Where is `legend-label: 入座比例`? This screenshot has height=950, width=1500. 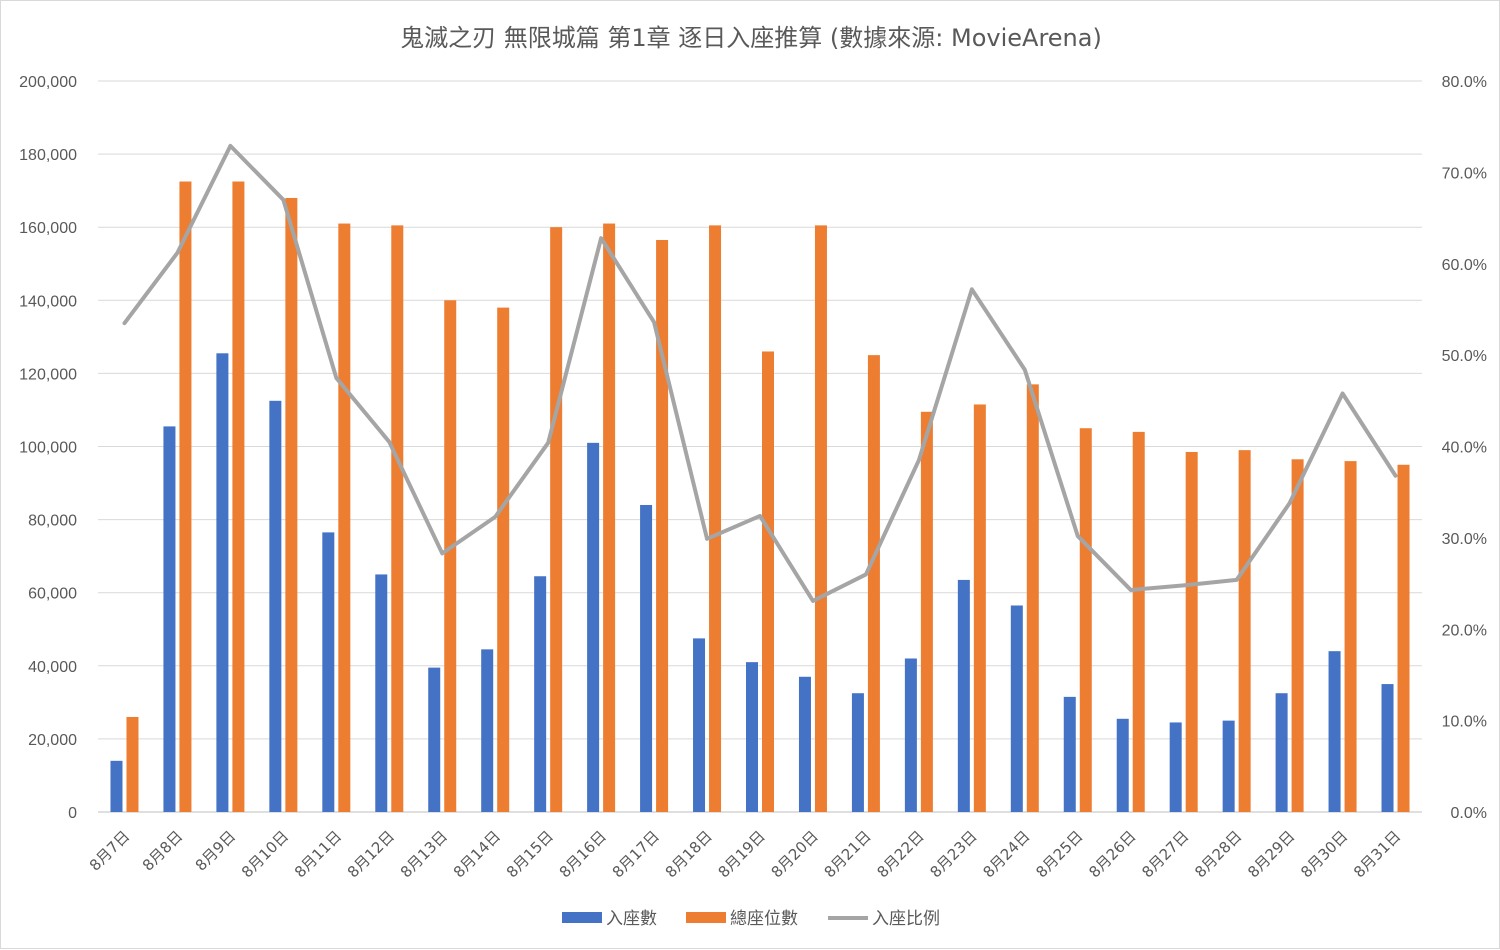 legend-label: 入座比例 is located at coordinates (906, 919).